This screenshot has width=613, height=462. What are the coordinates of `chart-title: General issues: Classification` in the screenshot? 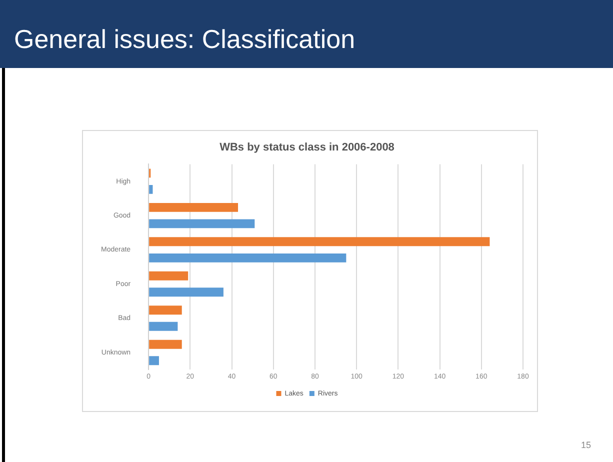 It's located at (185, 39).